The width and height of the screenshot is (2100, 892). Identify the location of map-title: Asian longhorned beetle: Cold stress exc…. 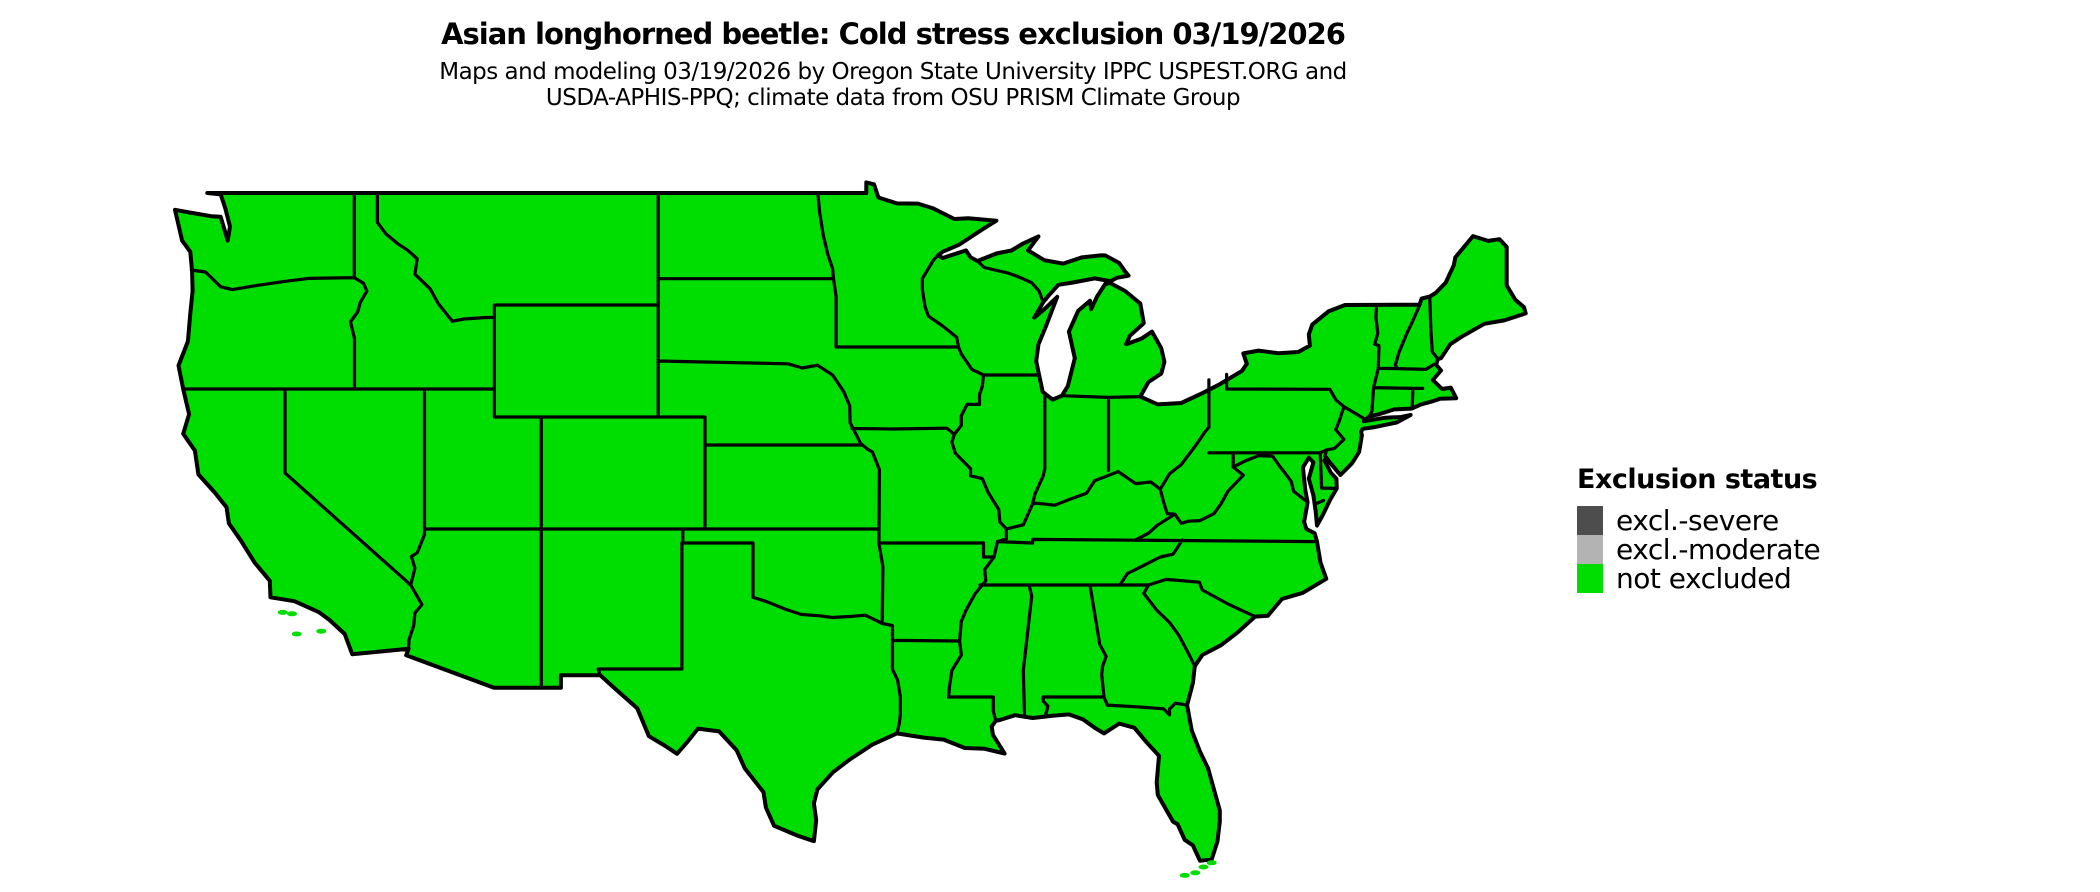
(893, 34).